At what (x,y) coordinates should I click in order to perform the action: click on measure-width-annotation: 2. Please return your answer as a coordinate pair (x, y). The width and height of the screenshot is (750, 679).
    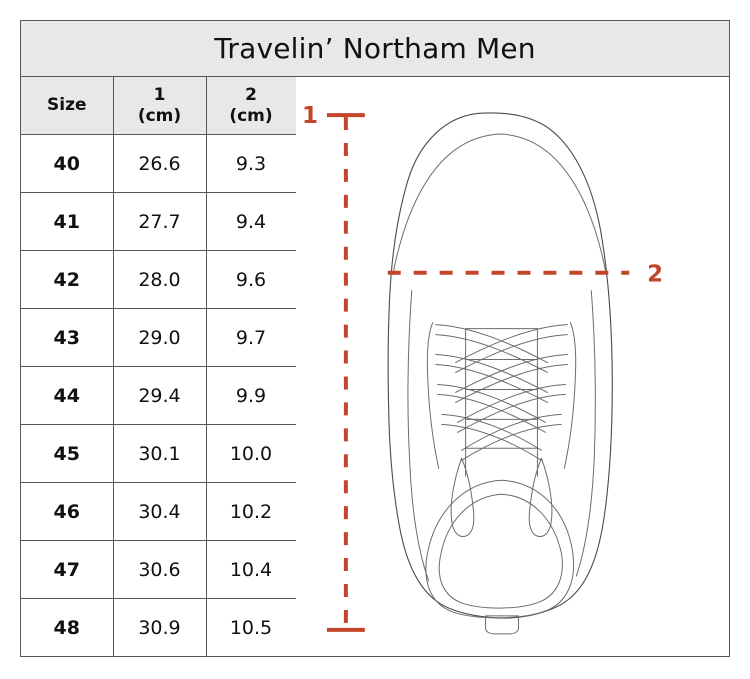
    Looking at the image, I should click on (525, 275).